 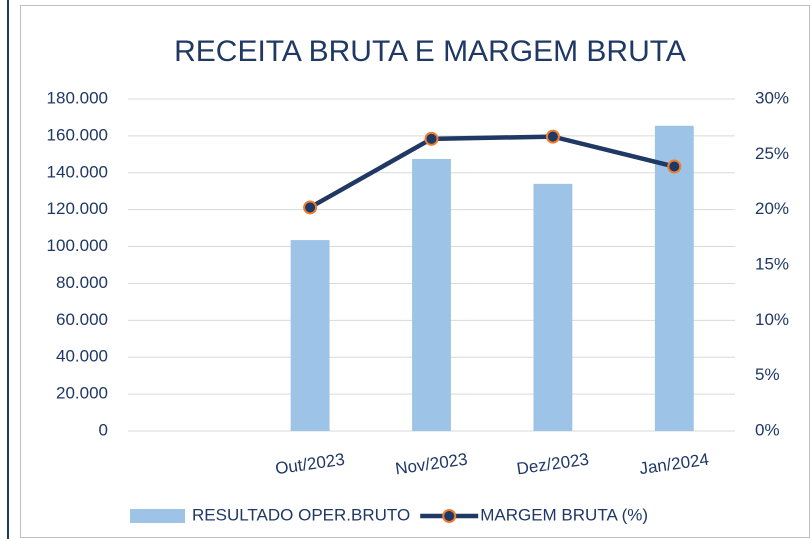 I want to click on y-tick-label: 120.000, so click(x=77, y=208).